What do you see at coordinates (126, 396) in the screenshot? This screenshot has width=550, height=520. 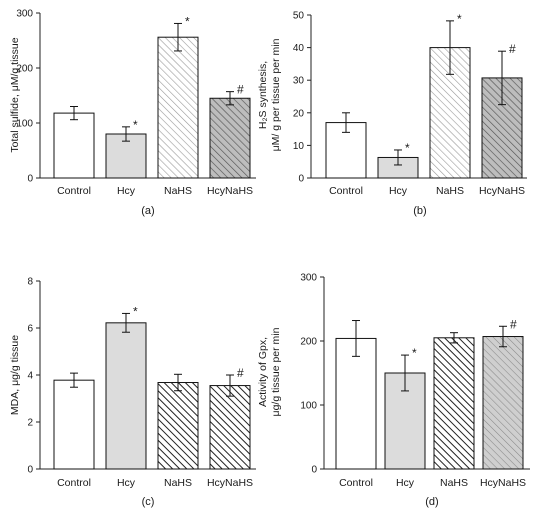 I see `bar-hcy` at bounding box center [126, 396].